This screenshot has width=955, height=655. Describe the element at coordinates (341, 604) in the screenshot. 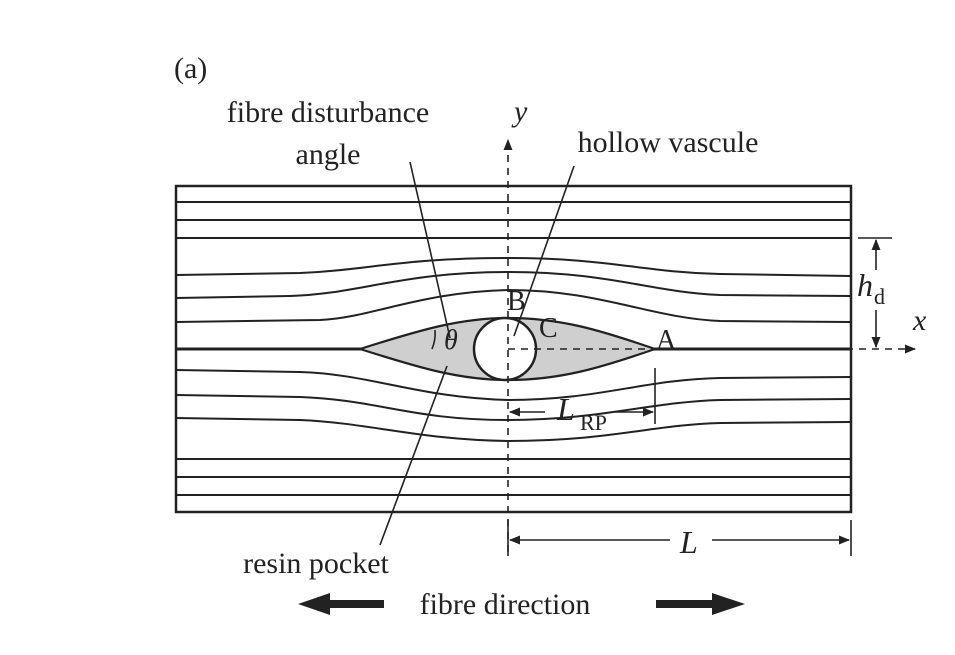

I see `fibre-direction-left-arrow` at that location.